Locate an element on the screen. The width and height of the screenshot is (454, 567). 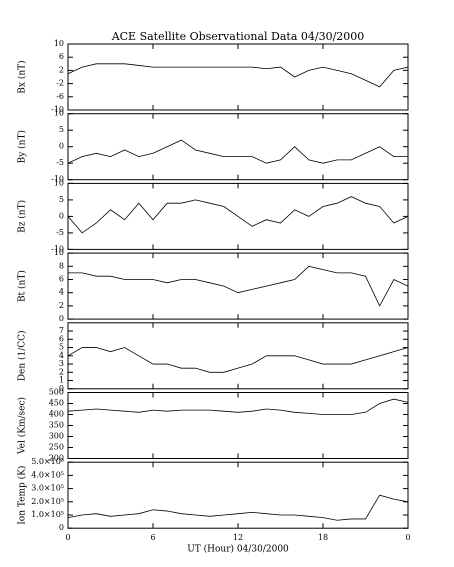
y-tick-label: 3.0×10⁵ is located at coordinates (47, 488).